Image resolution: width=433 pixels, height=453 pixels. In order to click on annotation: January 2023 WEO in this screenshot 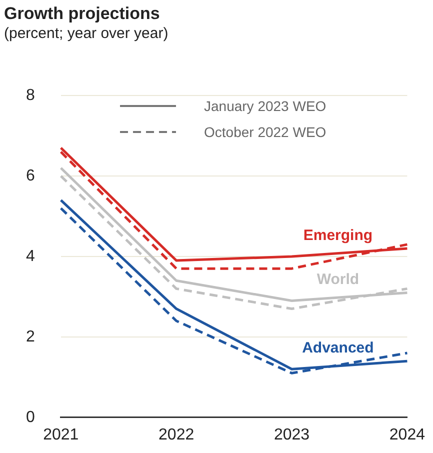, I will do `click(265, 106)`.